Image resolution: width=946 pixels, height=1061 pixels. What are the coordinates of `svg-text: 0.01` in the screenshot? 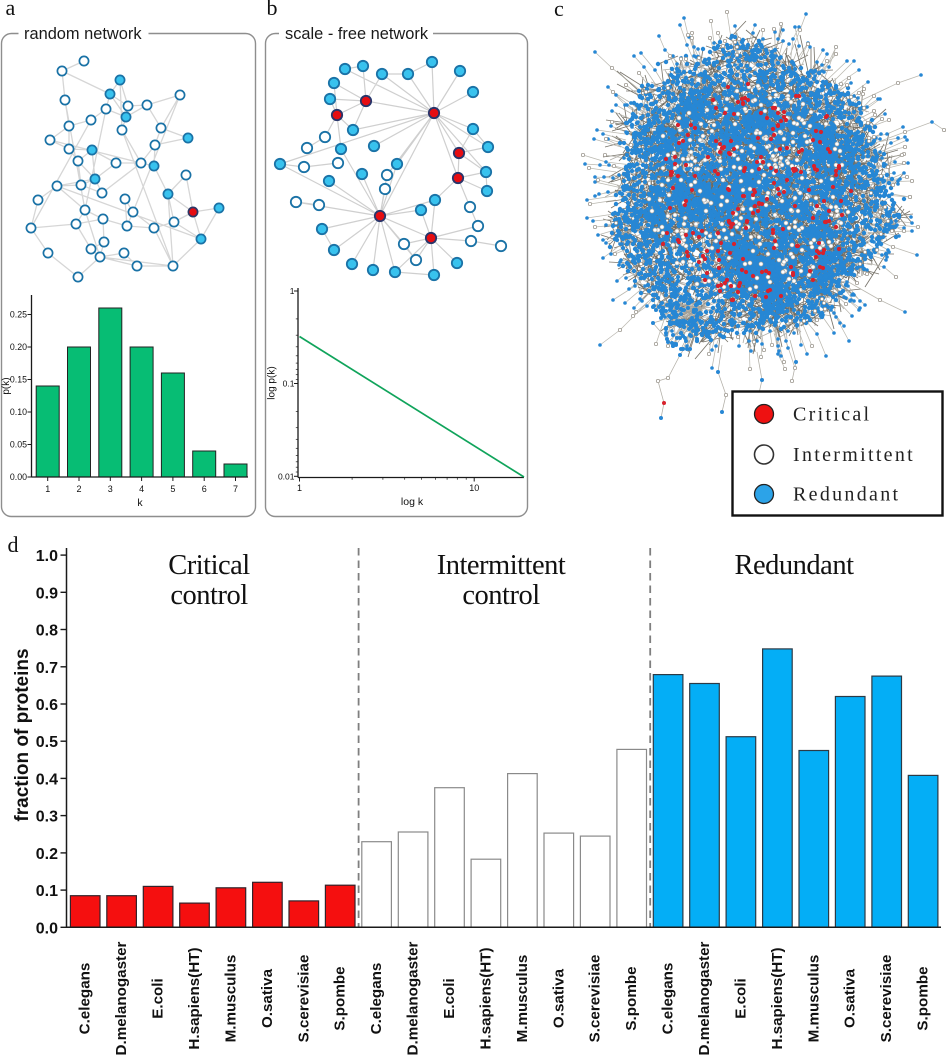 It's located at (286, 476).